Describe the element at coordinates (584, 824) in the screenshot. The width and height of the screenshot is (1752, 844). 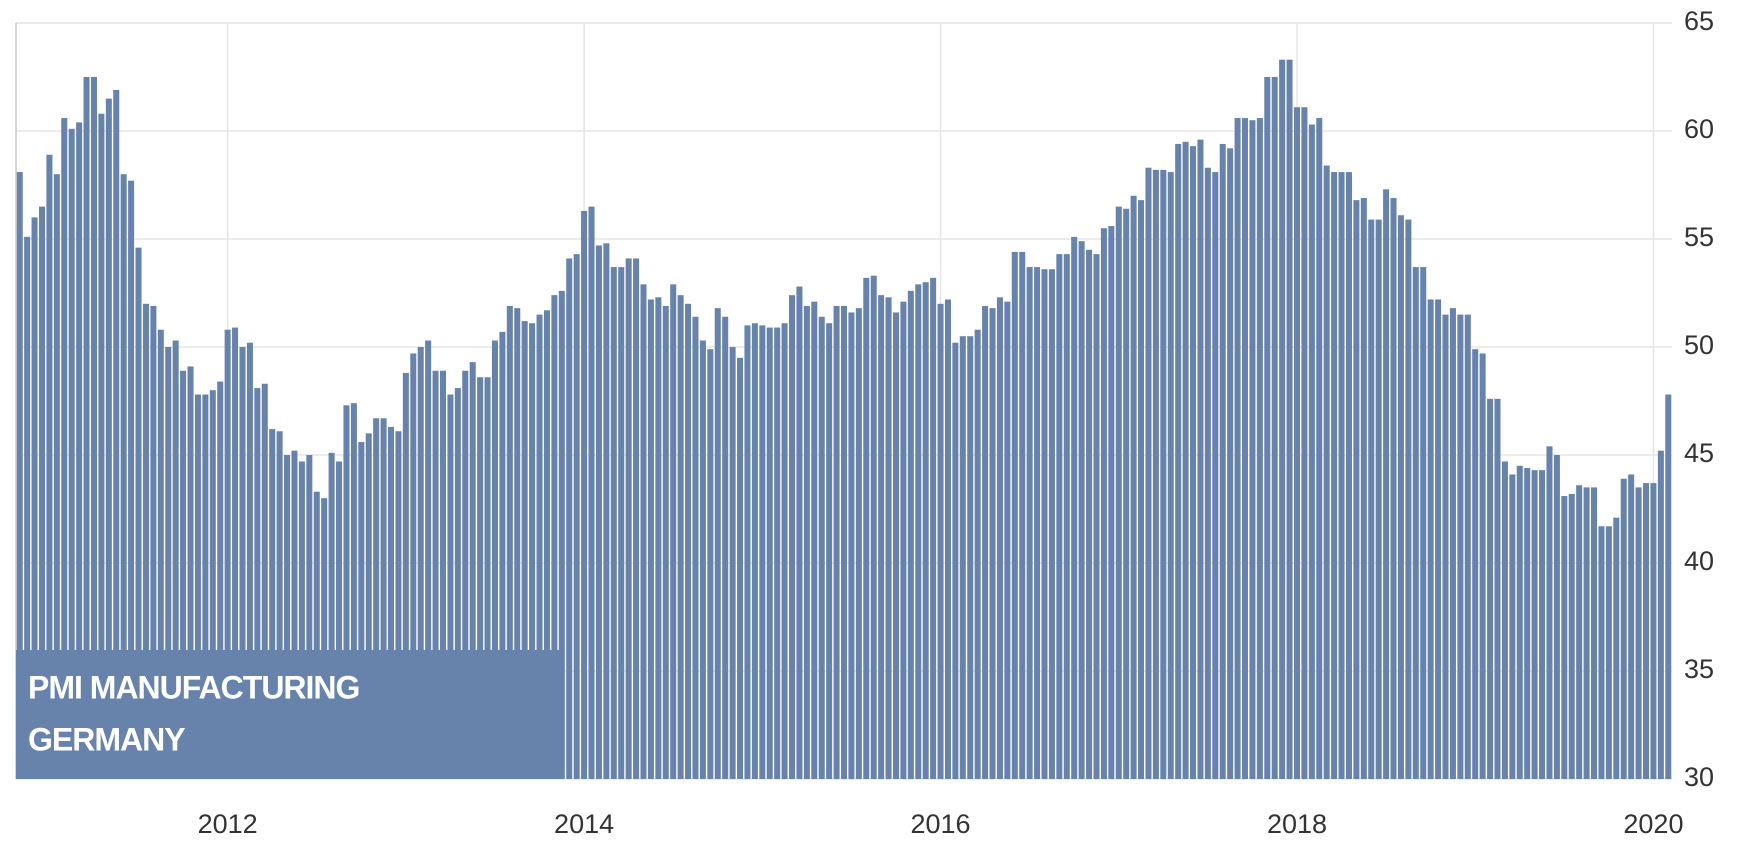
I see `x-tick-label: 2014` at that location.